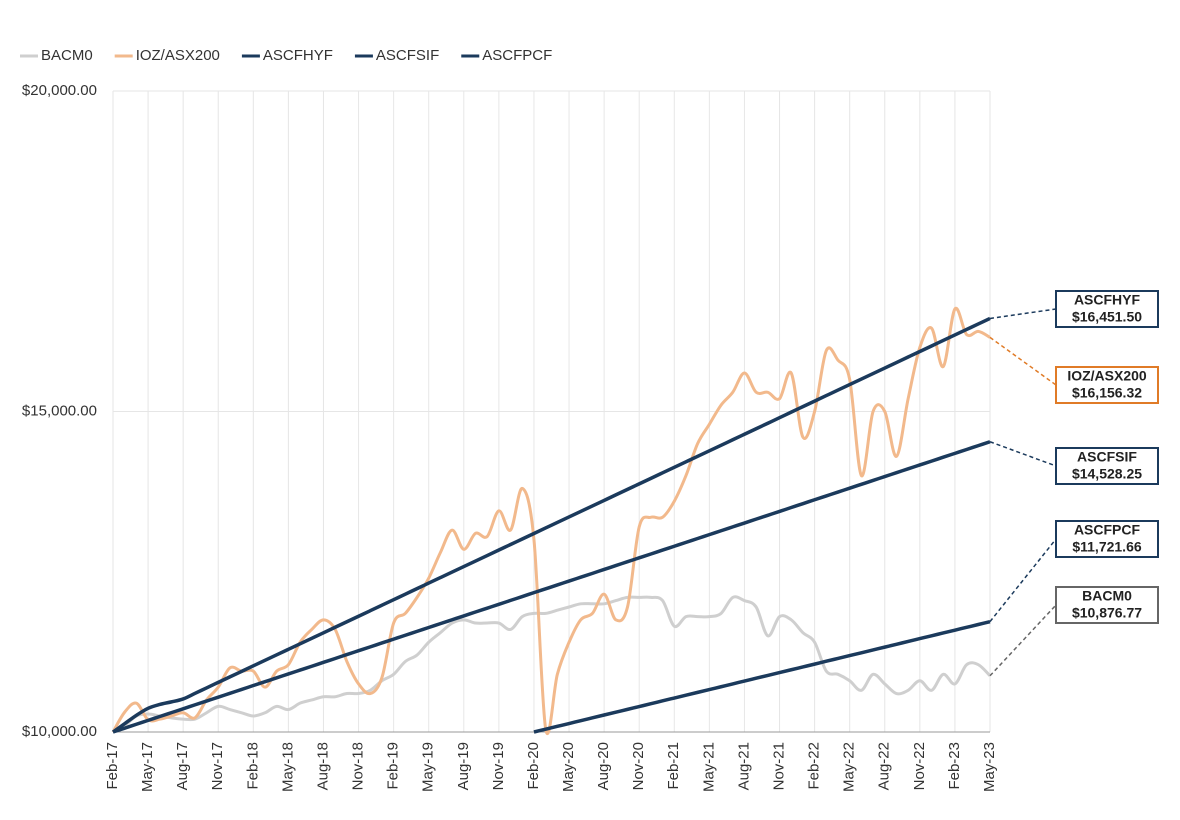  What do you see at coordinates (252, 766) in the screenshot?
I see `x-tick-label: Feb-18` at bounding box center [252, 766].